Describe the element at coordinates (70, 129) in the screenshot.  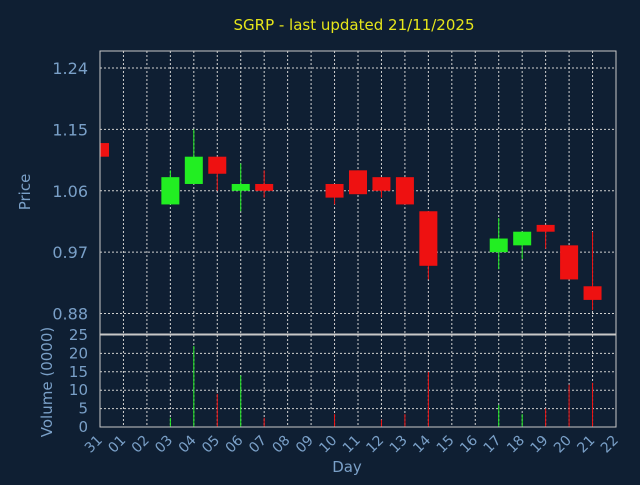
I see `y-tick-label: 1.15` at that location.